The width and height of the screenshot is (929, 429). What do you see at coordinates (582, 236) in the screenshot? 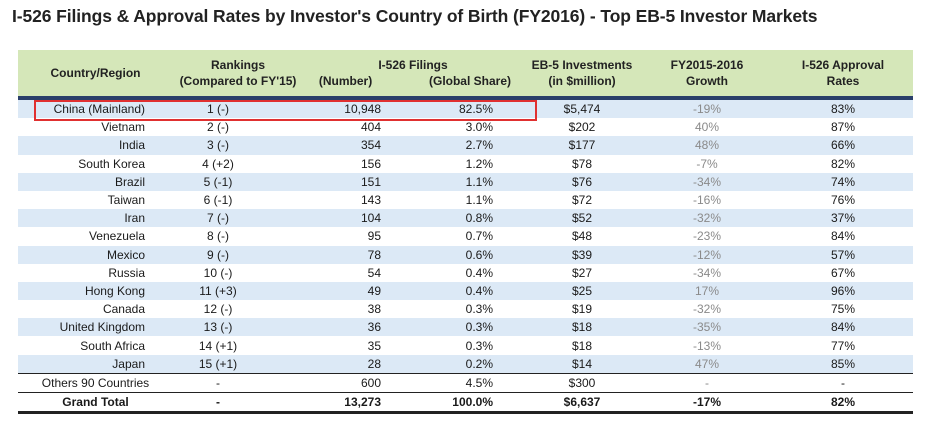
I see `cell-investment: $48` at bounding box center [582, 236].